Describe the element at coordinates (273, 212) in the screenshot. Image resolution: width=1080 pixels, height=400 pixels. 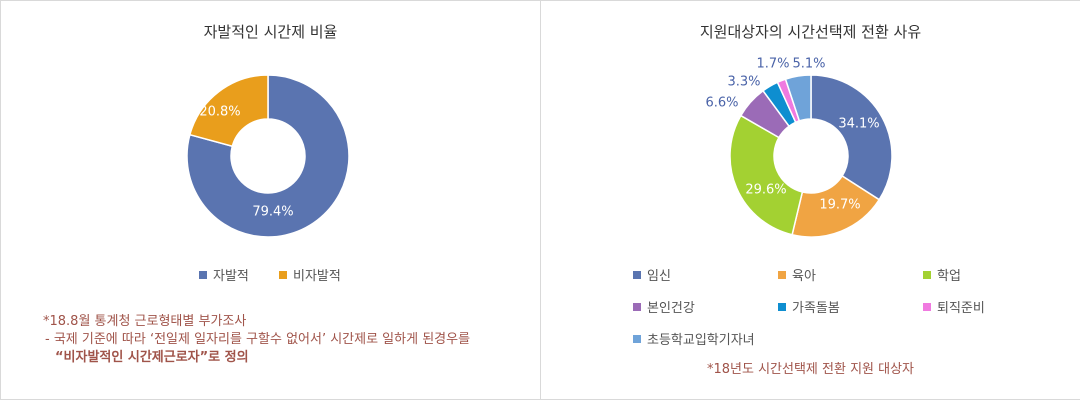
I see `data-label: 79.4%` at that location.